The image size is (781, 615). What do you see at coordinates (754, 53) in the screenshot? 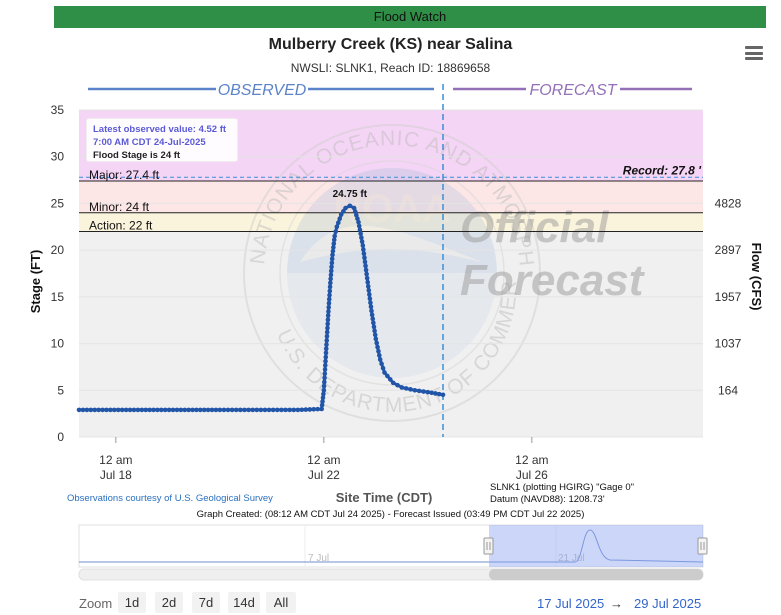
I see `hamburger-menu-icon` at bounding box center [754, 53].